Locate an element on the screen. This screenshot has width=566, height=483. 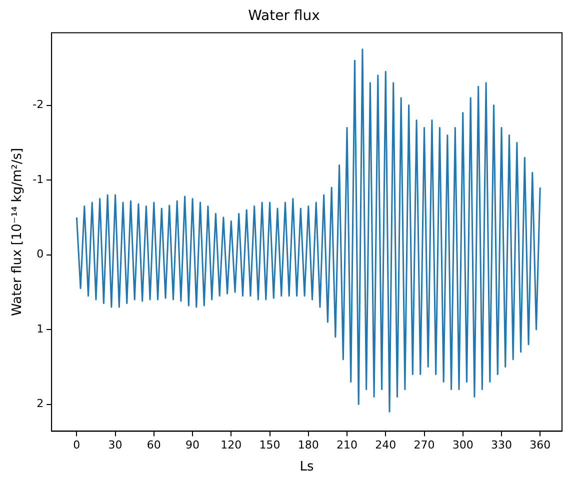
x-tick-label: 30 is located at coordinates (115, 445).